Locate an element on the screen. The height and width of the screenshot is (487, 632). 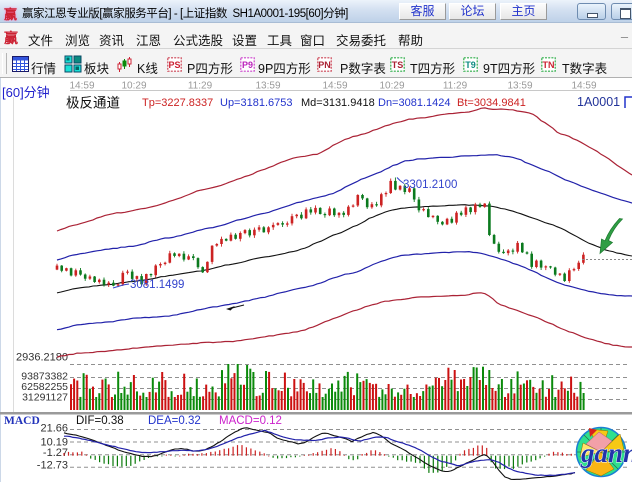
svg-text: 2936.2180 is located at coordinates (42, 358).